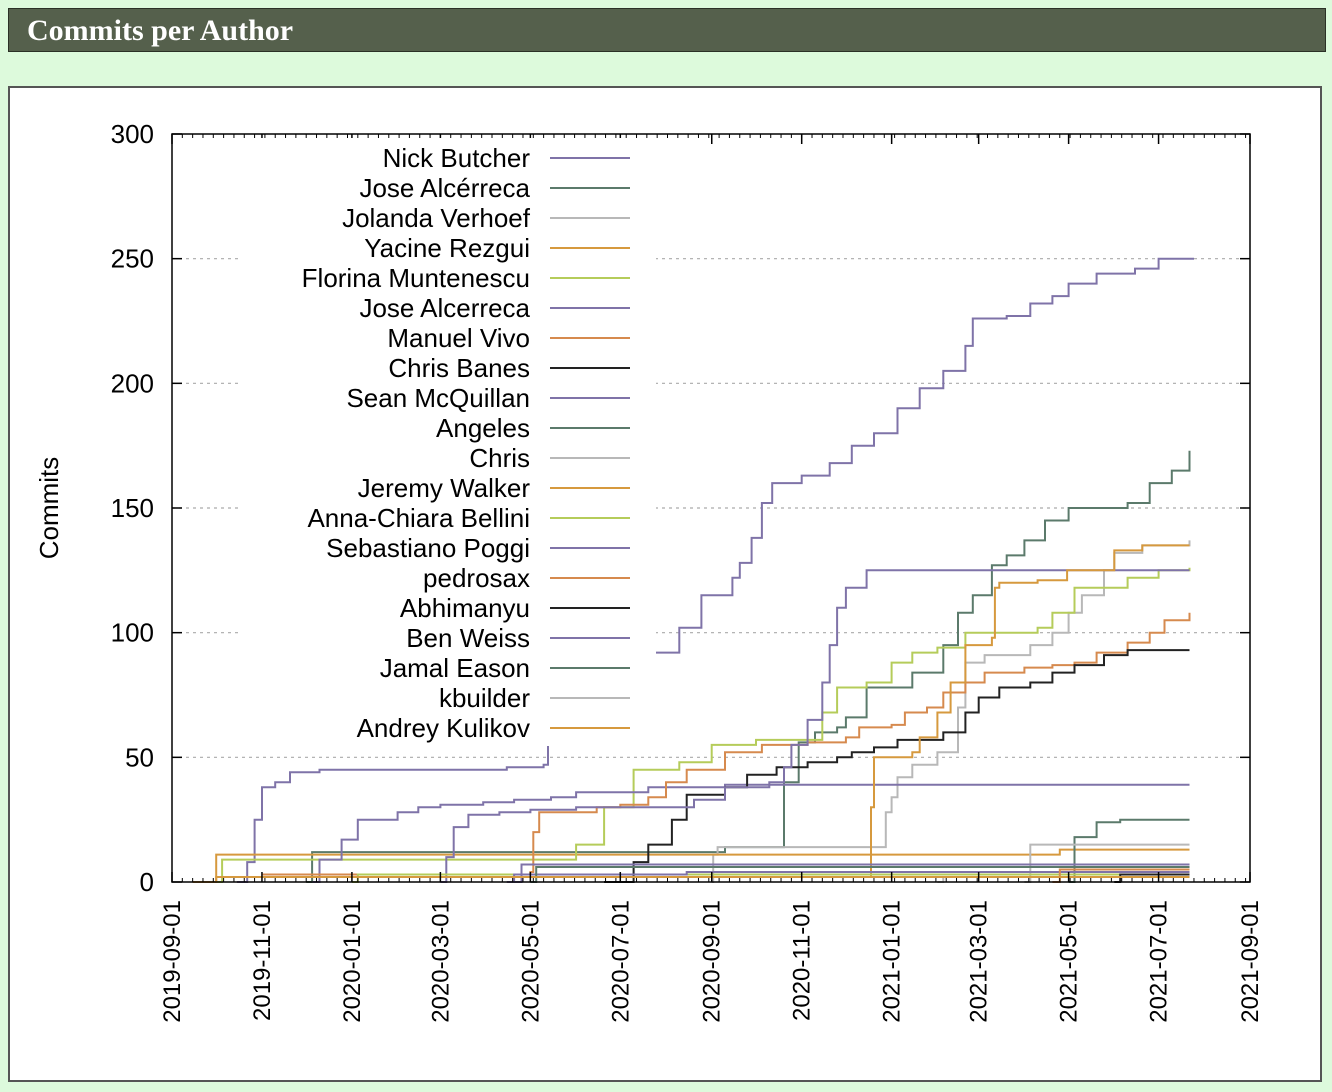 The width and height of the screenshot is (1332, 1092). Describe the element at coordinates (416, 278) in the screenshot. I see `legend-label: Florina Muntenescu` at that location.